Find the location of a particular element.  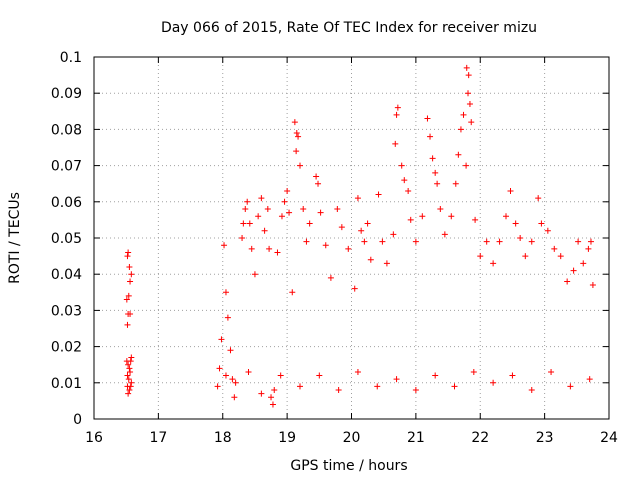

x-tick-label: 21 is located at coordinates (416, 438).